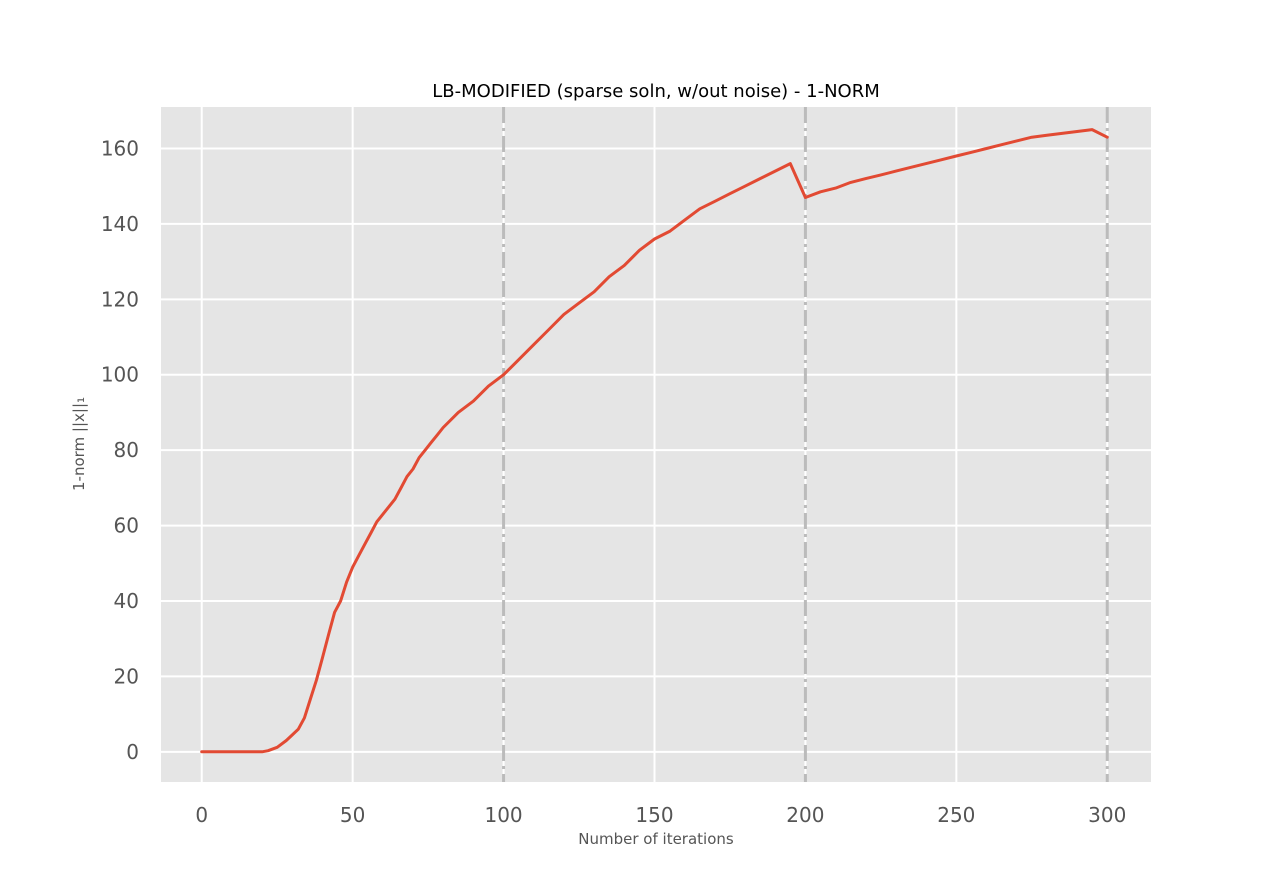  Describe the element at coordinates (126, 676) in the screenshot. I see `y-tick-label: 20` at that location.